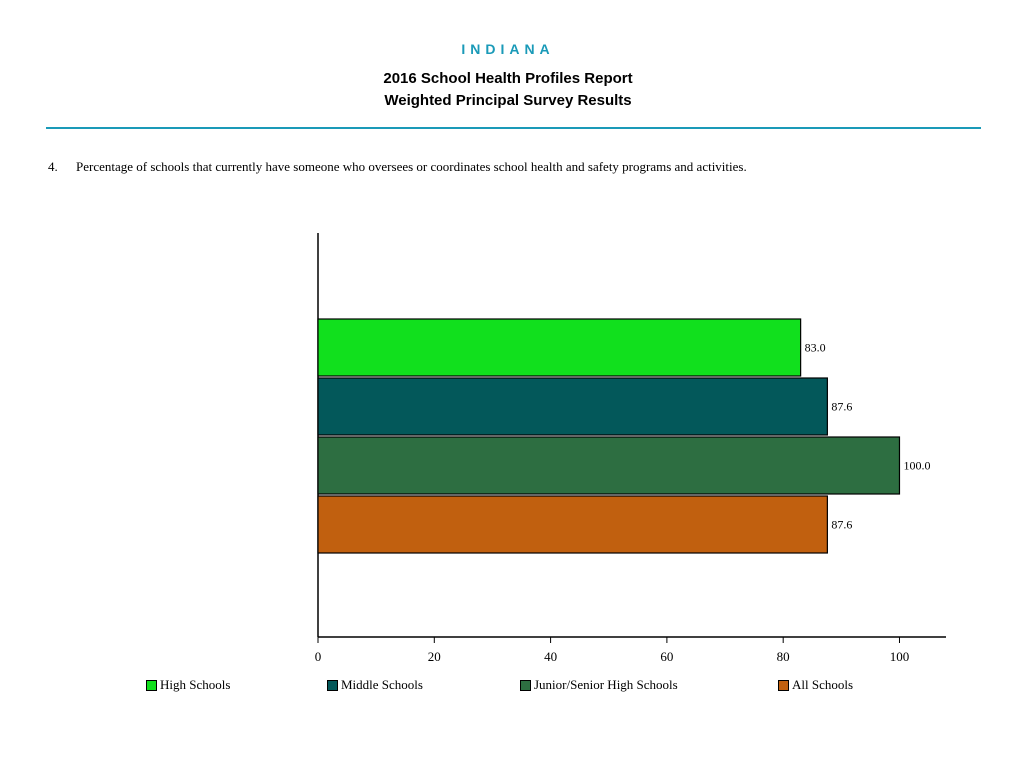 Image resolution: width=1024 pixels, height=768 pixels. I want to click on legend-label: Middle Schools, so click(382, 684).